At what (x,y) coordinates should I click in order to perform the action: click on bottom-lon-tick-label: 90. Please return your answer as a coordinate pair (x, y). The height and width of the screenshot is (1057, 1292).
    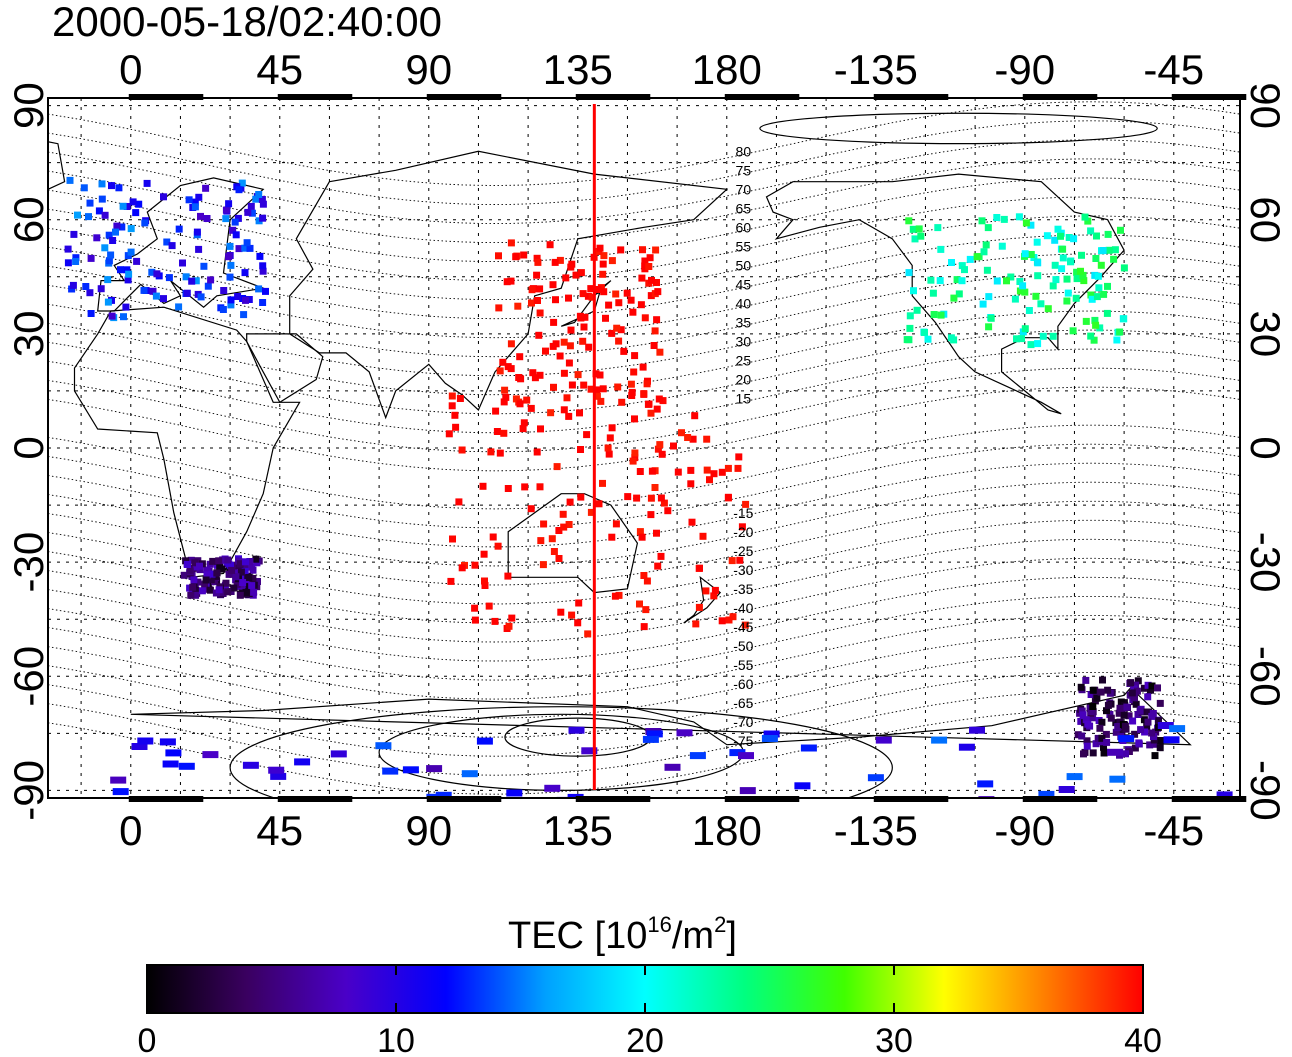
    Looking at the image, I should click on (428, 830).